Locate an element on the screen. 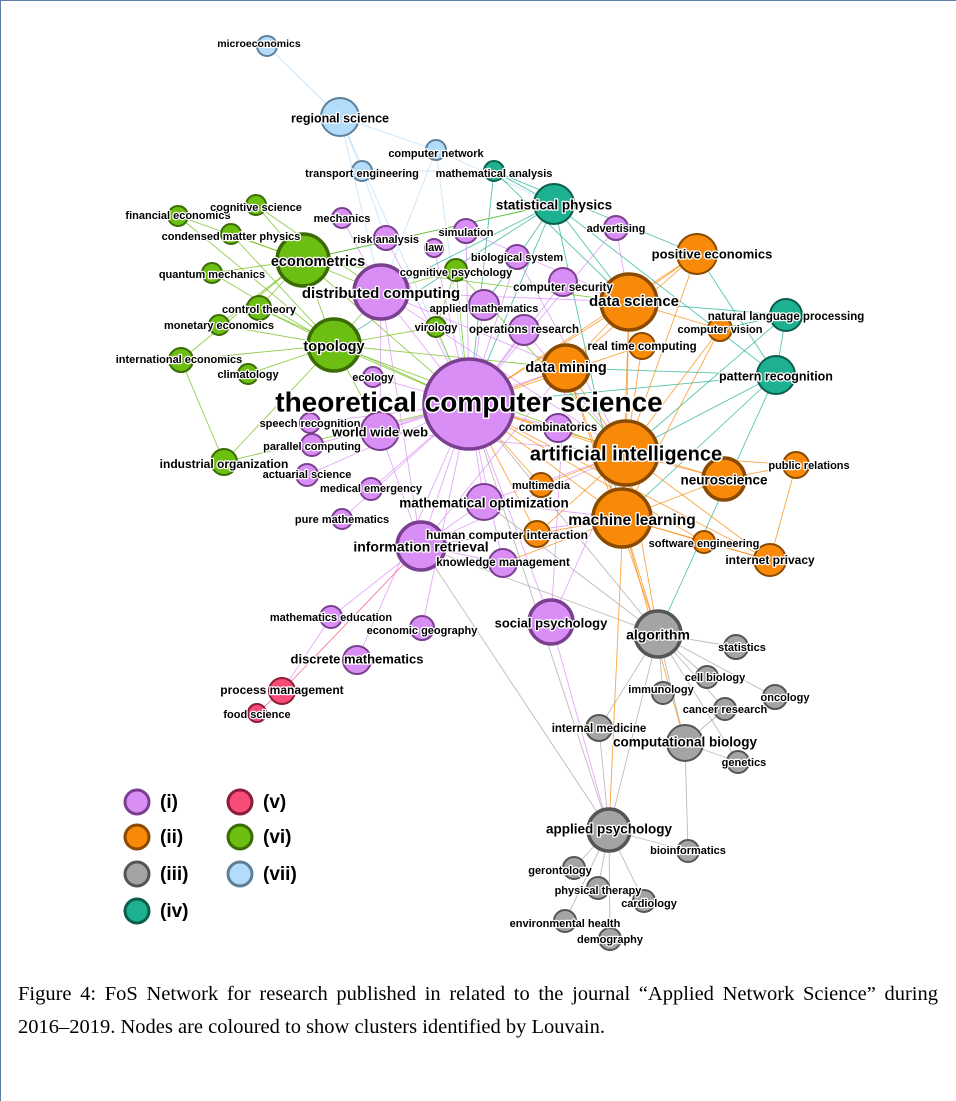 The height and width of the screenshot is (1101, 956). node-computational-biology is located at coordinates (685, 743).